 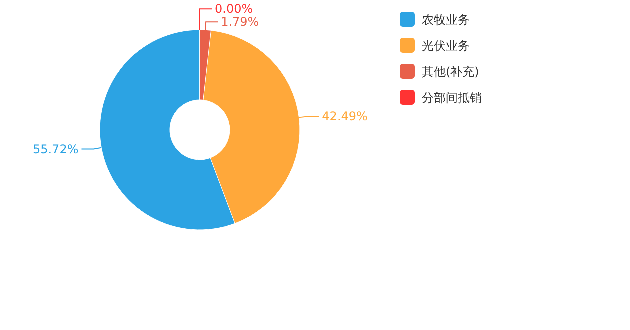 What do you see at coordinates (451, 72) in the screenshot?
I see `legend-label: 其他(补充)` at bounding box center [451, 72].